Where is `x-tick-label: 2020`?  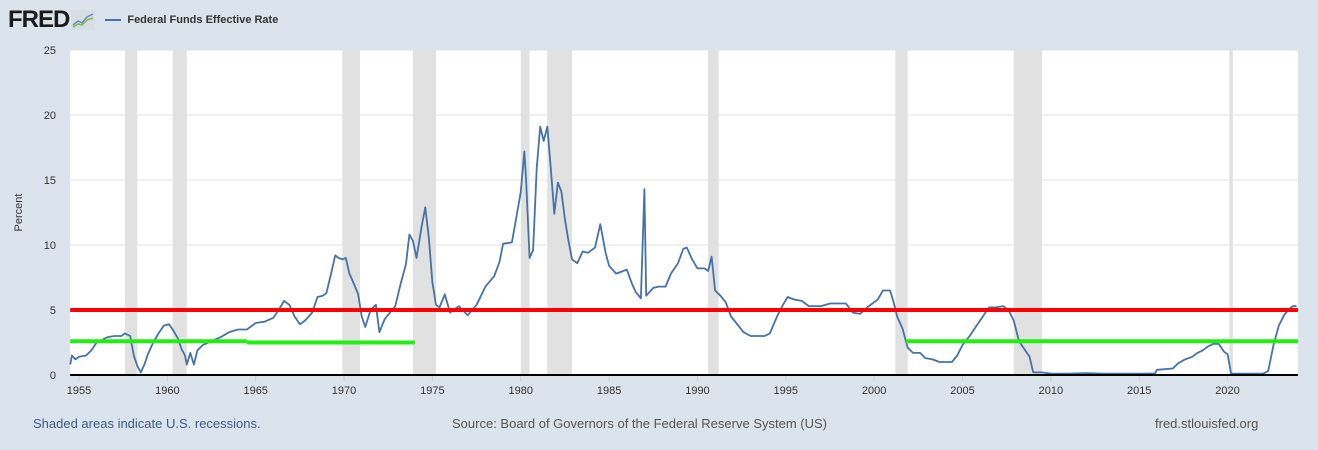
x-tick-label: 2020 is located at coordinates (1227, 391).